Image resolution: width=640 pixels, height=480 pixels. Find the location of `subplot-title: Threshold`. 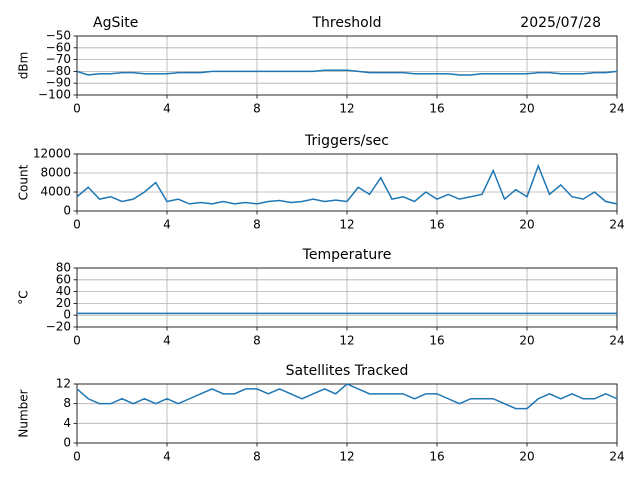

subplot-title: Threshold is located at coordinates (347, 23).